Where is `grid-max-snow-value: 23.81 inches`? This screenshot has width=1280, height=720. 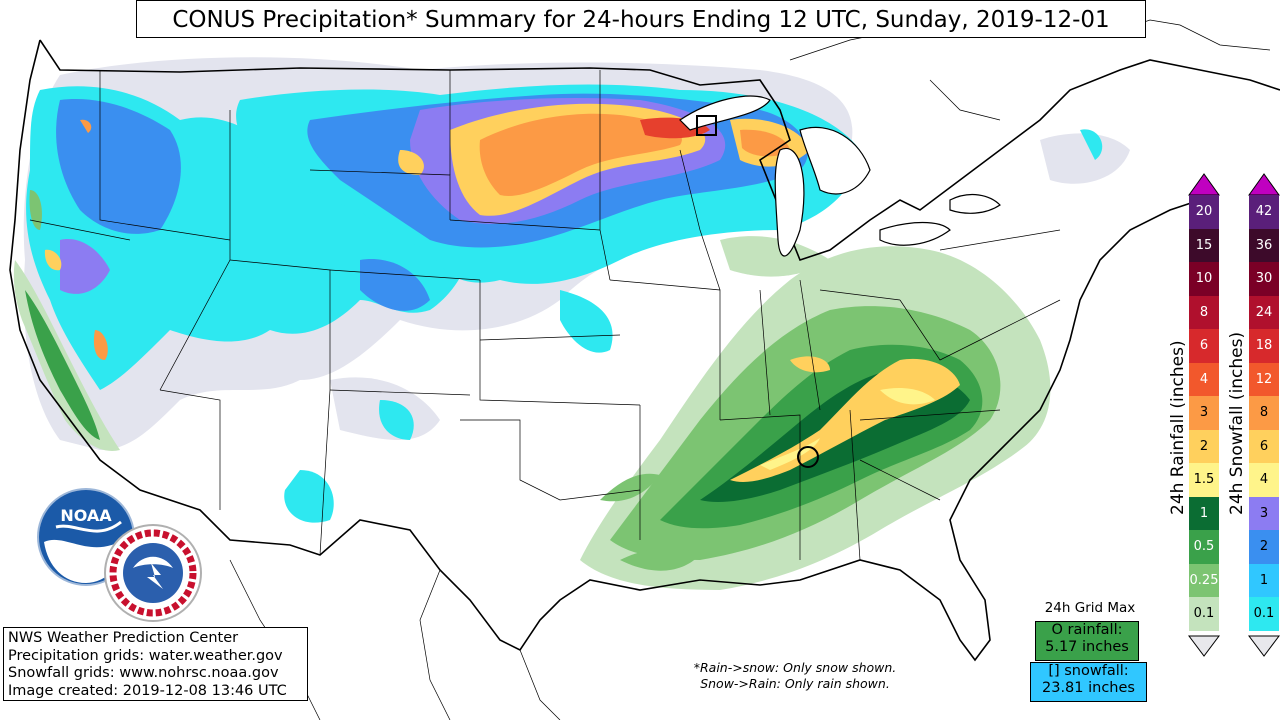
grid-max-snow-value: 23.81 inches is located at coordinates (1088, 688).